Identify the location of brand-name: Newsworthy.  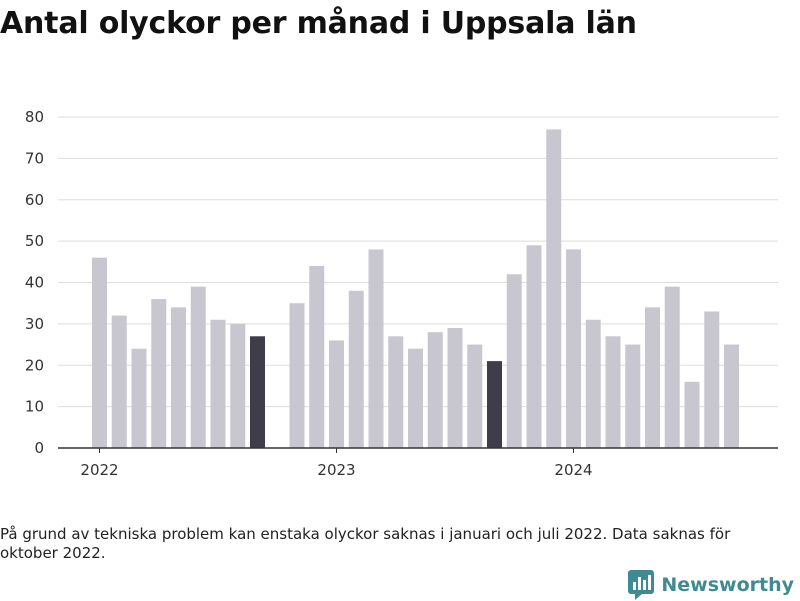
(727, 585).